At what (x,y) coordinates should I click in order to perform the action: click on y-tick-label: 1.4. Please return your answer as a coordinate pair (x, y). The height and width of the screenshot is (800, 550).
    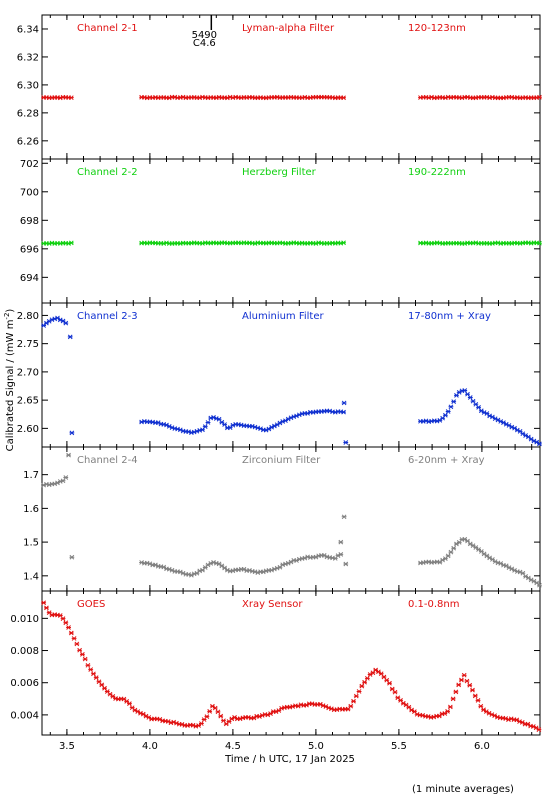
    Looking at the image, I should click on (31, 576).